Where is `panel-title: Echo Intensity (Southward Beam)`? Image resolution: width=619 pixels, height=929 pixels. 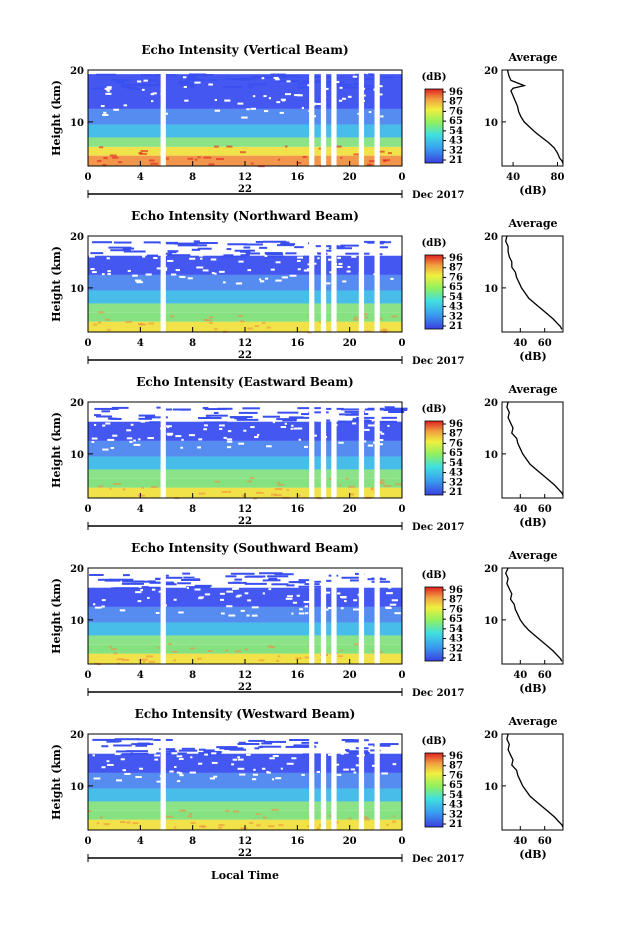
panel-title: Echo Intensity (Southward Beam) is located at coordinates (245, 548).